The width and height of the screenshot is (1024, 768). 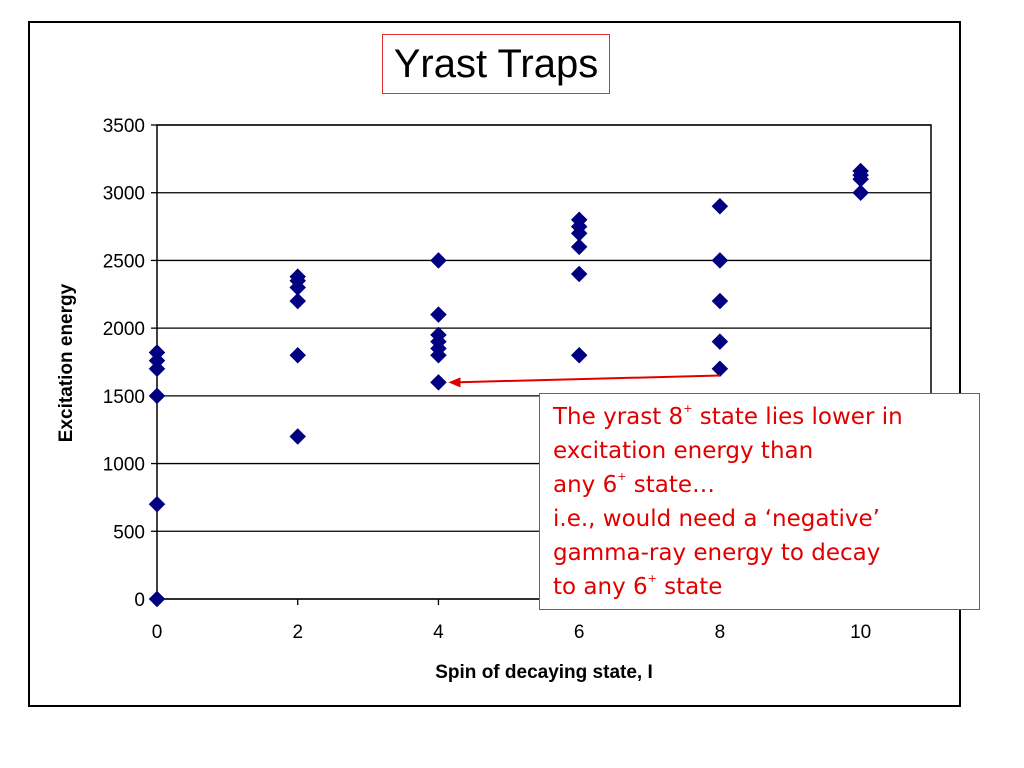 I want to click on y-tick-label: 1000, so click(x=124, y=465).